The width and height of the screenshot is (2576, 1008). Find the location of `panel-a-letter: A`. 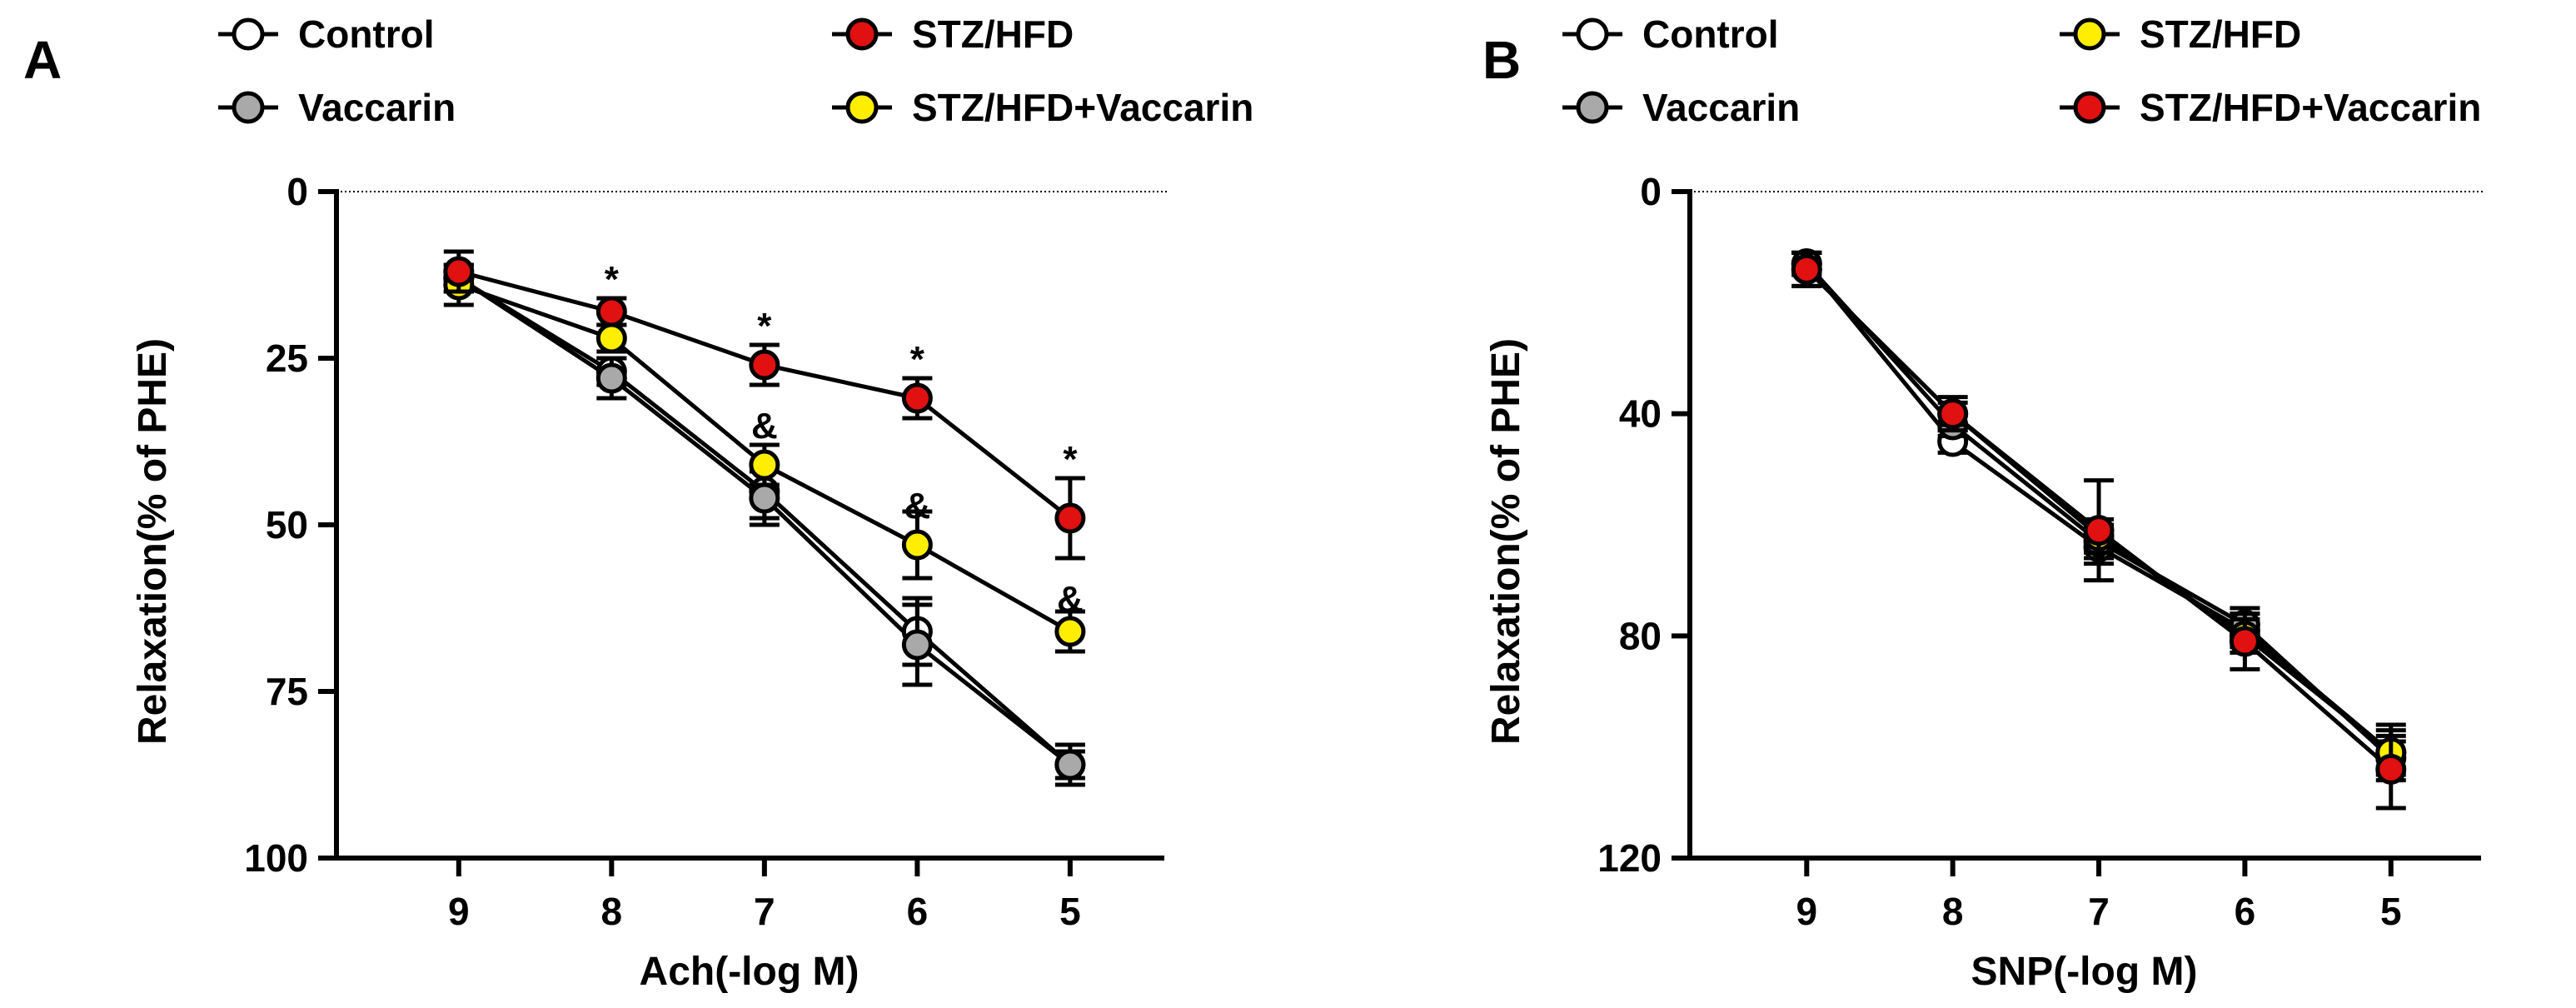

panel-a-letter: A is located at coordinates (42, 60).